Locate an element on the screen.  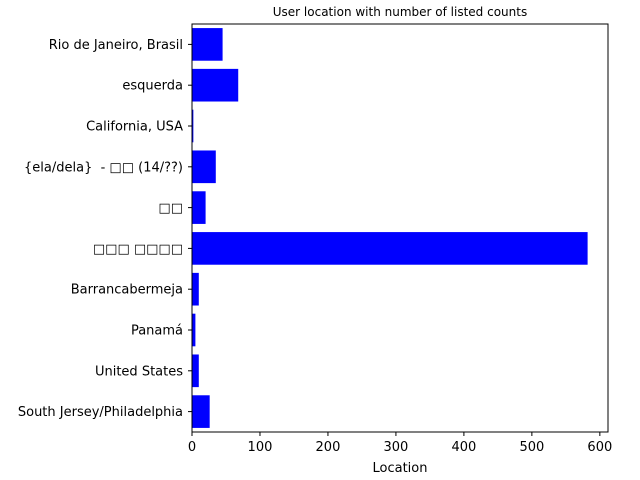
x-axis-label: Location is located at coordinates (400, 468).